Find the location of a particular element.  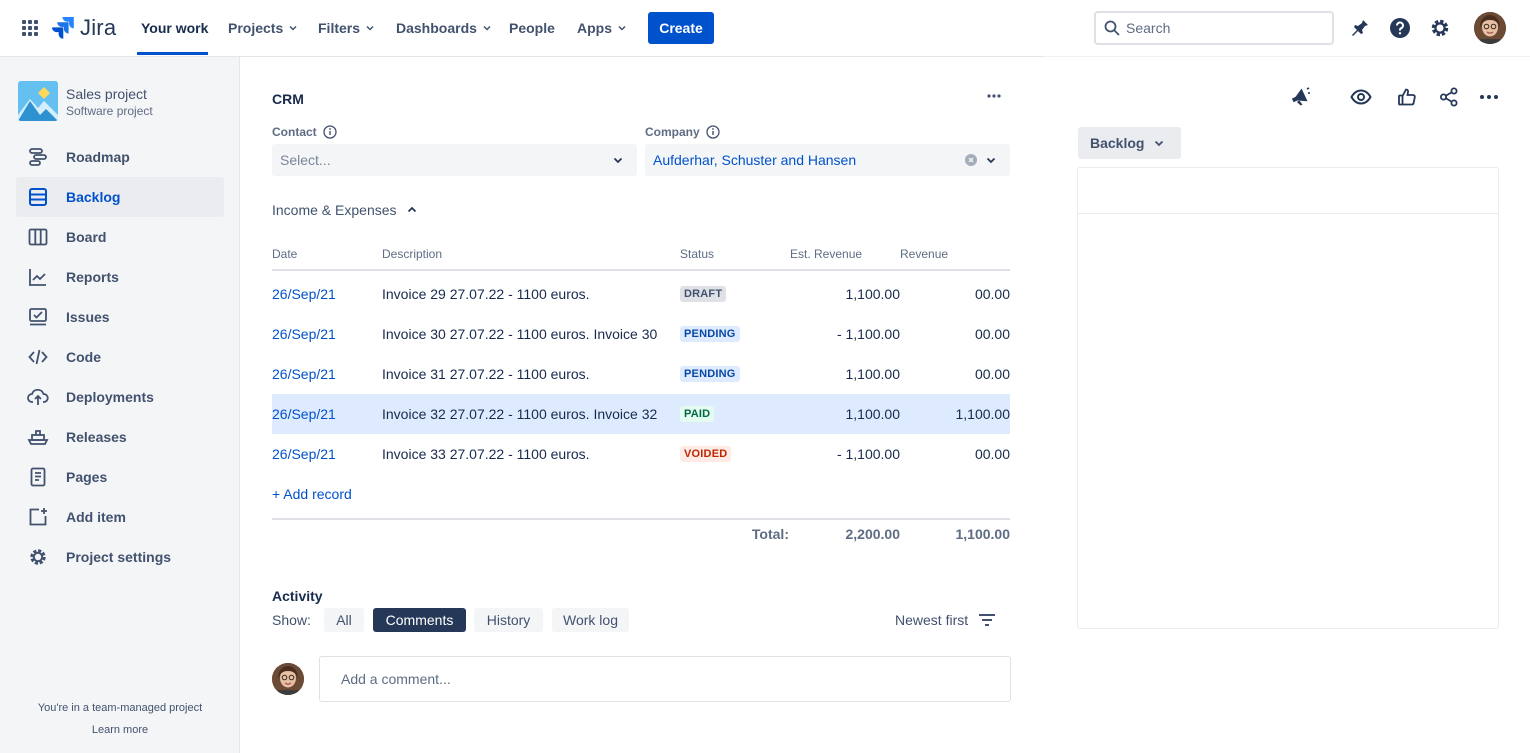

sidebar-item-releases: Releases is located at coordinates (120, 437).